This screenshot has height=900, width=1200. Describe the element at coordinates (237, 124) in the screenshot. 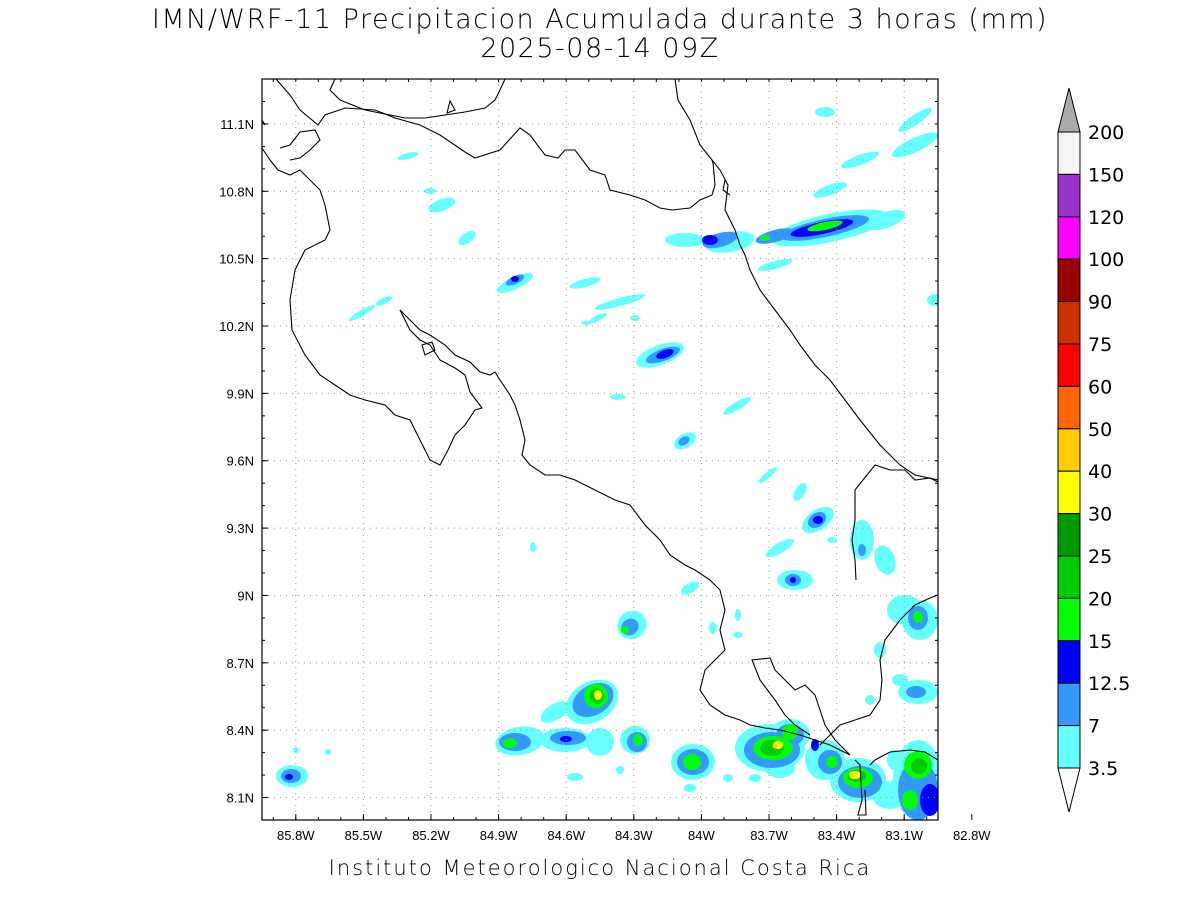

I see `lat-tick-label: 11.1N` at that location.